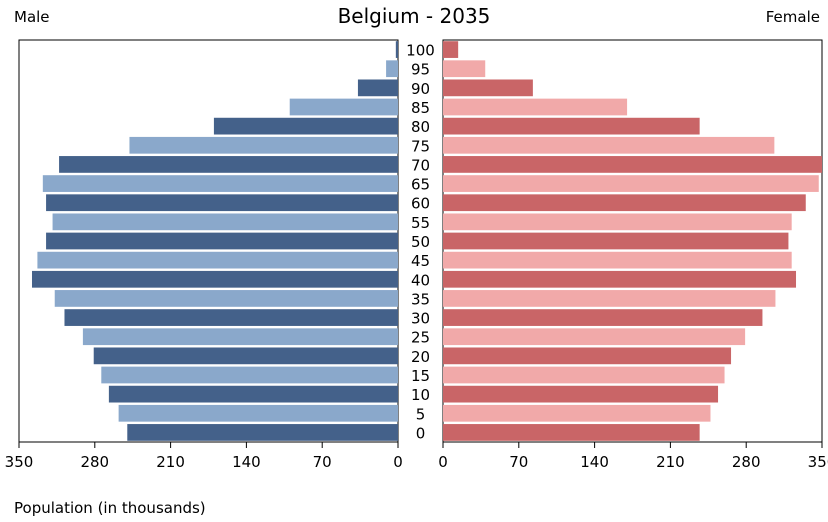  What do you see at coordinates (420, 357) in the screenshot?
I see `age-label-20: 20` at bounding box center [420, 357].